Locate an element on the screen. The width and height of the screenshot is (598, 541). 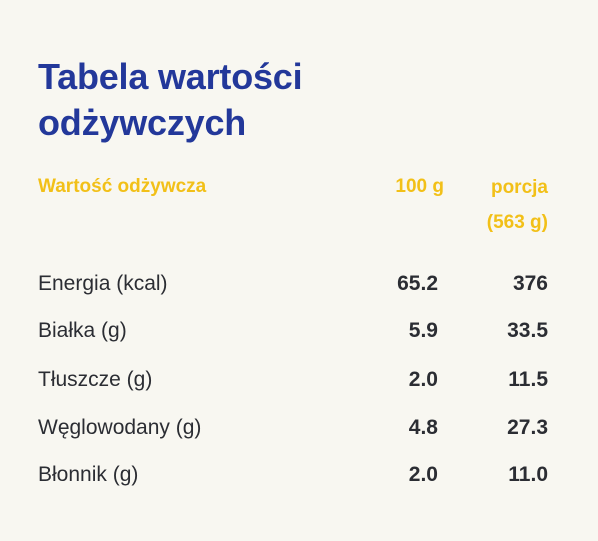
header-nutrient: Wartość odżywcza is located at coordinates (122, 186).